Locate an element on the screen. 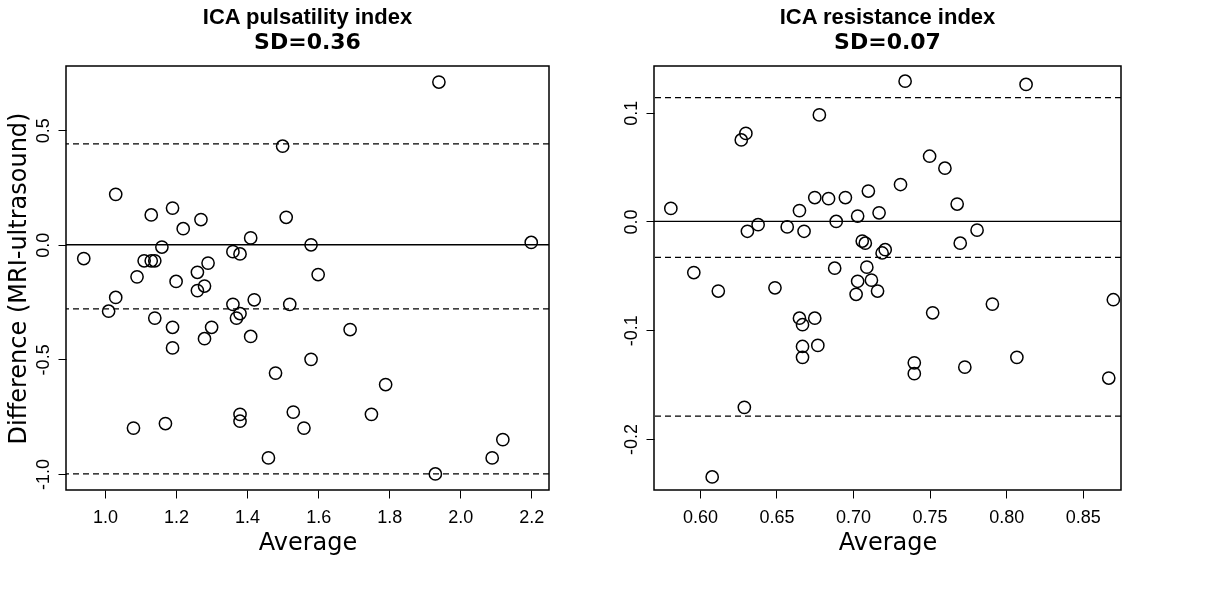 This screenshot has height=610, width=1207. x-tick-label: 1.2 is located at coordinates (177, 516).